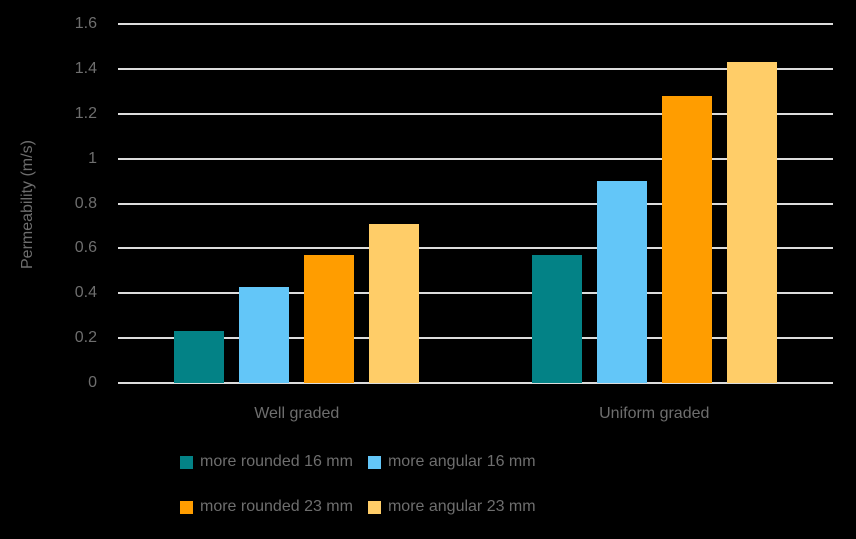 The image size is (856, 539). What do you see at coordinates (461, 506) in the screenshot?
I see `legend-label: more angular 23 mm` at bounding box center [461, 506].